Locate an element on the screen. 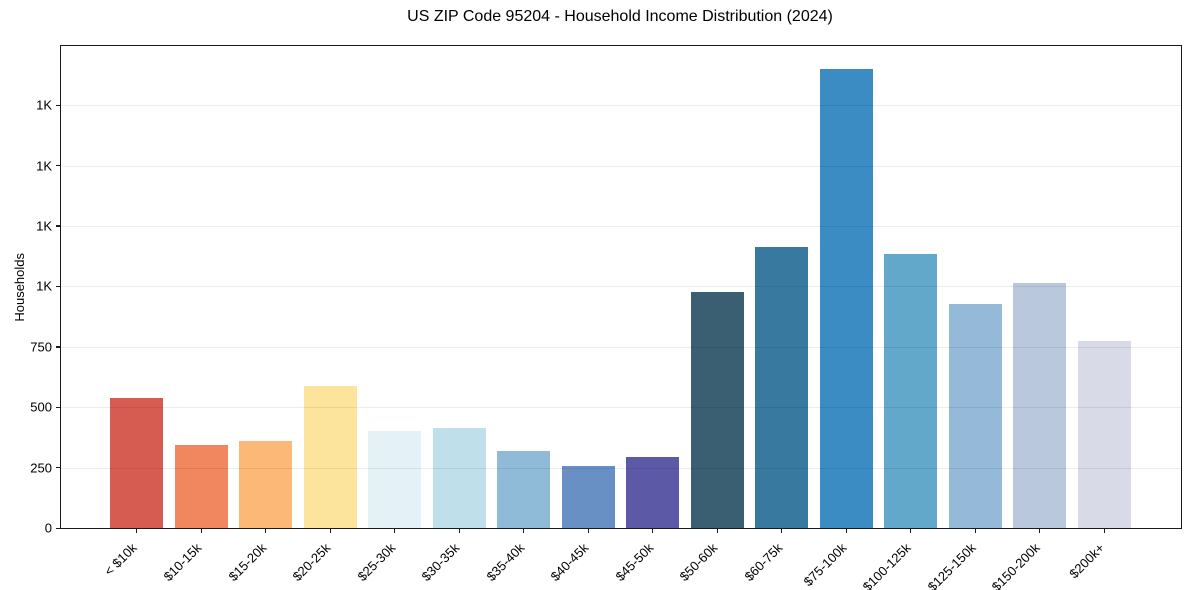 The height and width of the screenshot is (590, 1189). x-tick-label-10-15k: $10-15k is located at coordinates (182, 562).